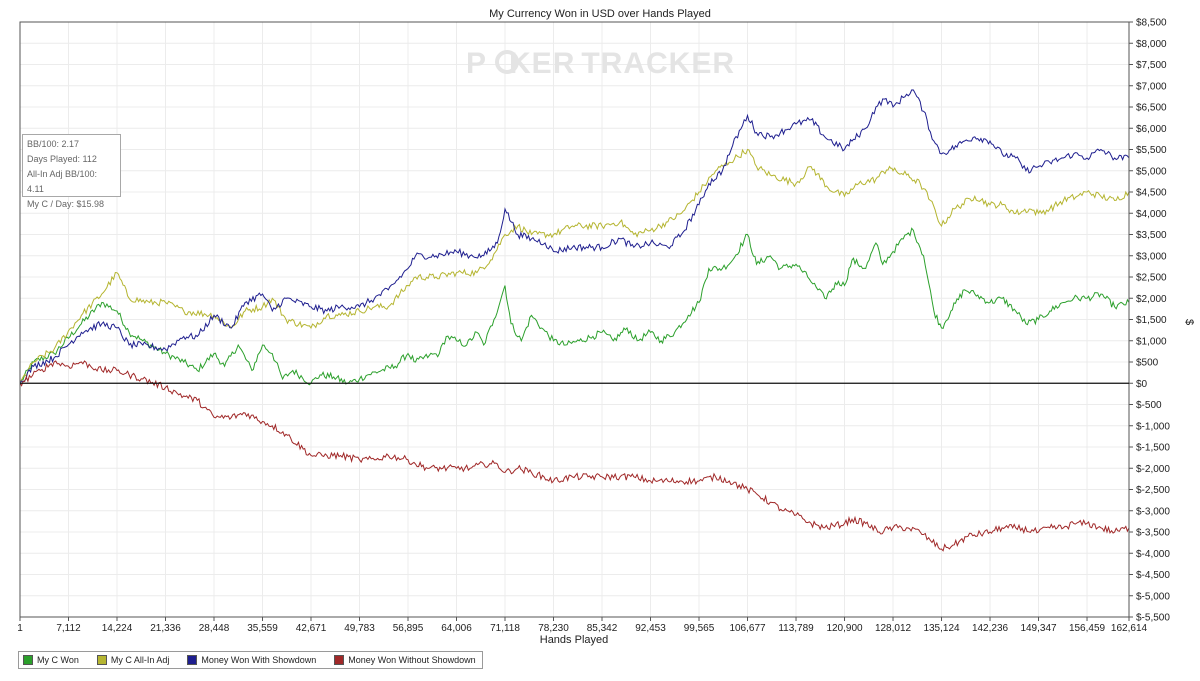  What do you see at coordinates (1147, 363) in the screenshot?
I see `y-tick-label: $500` at bounding box center [1147, 363].